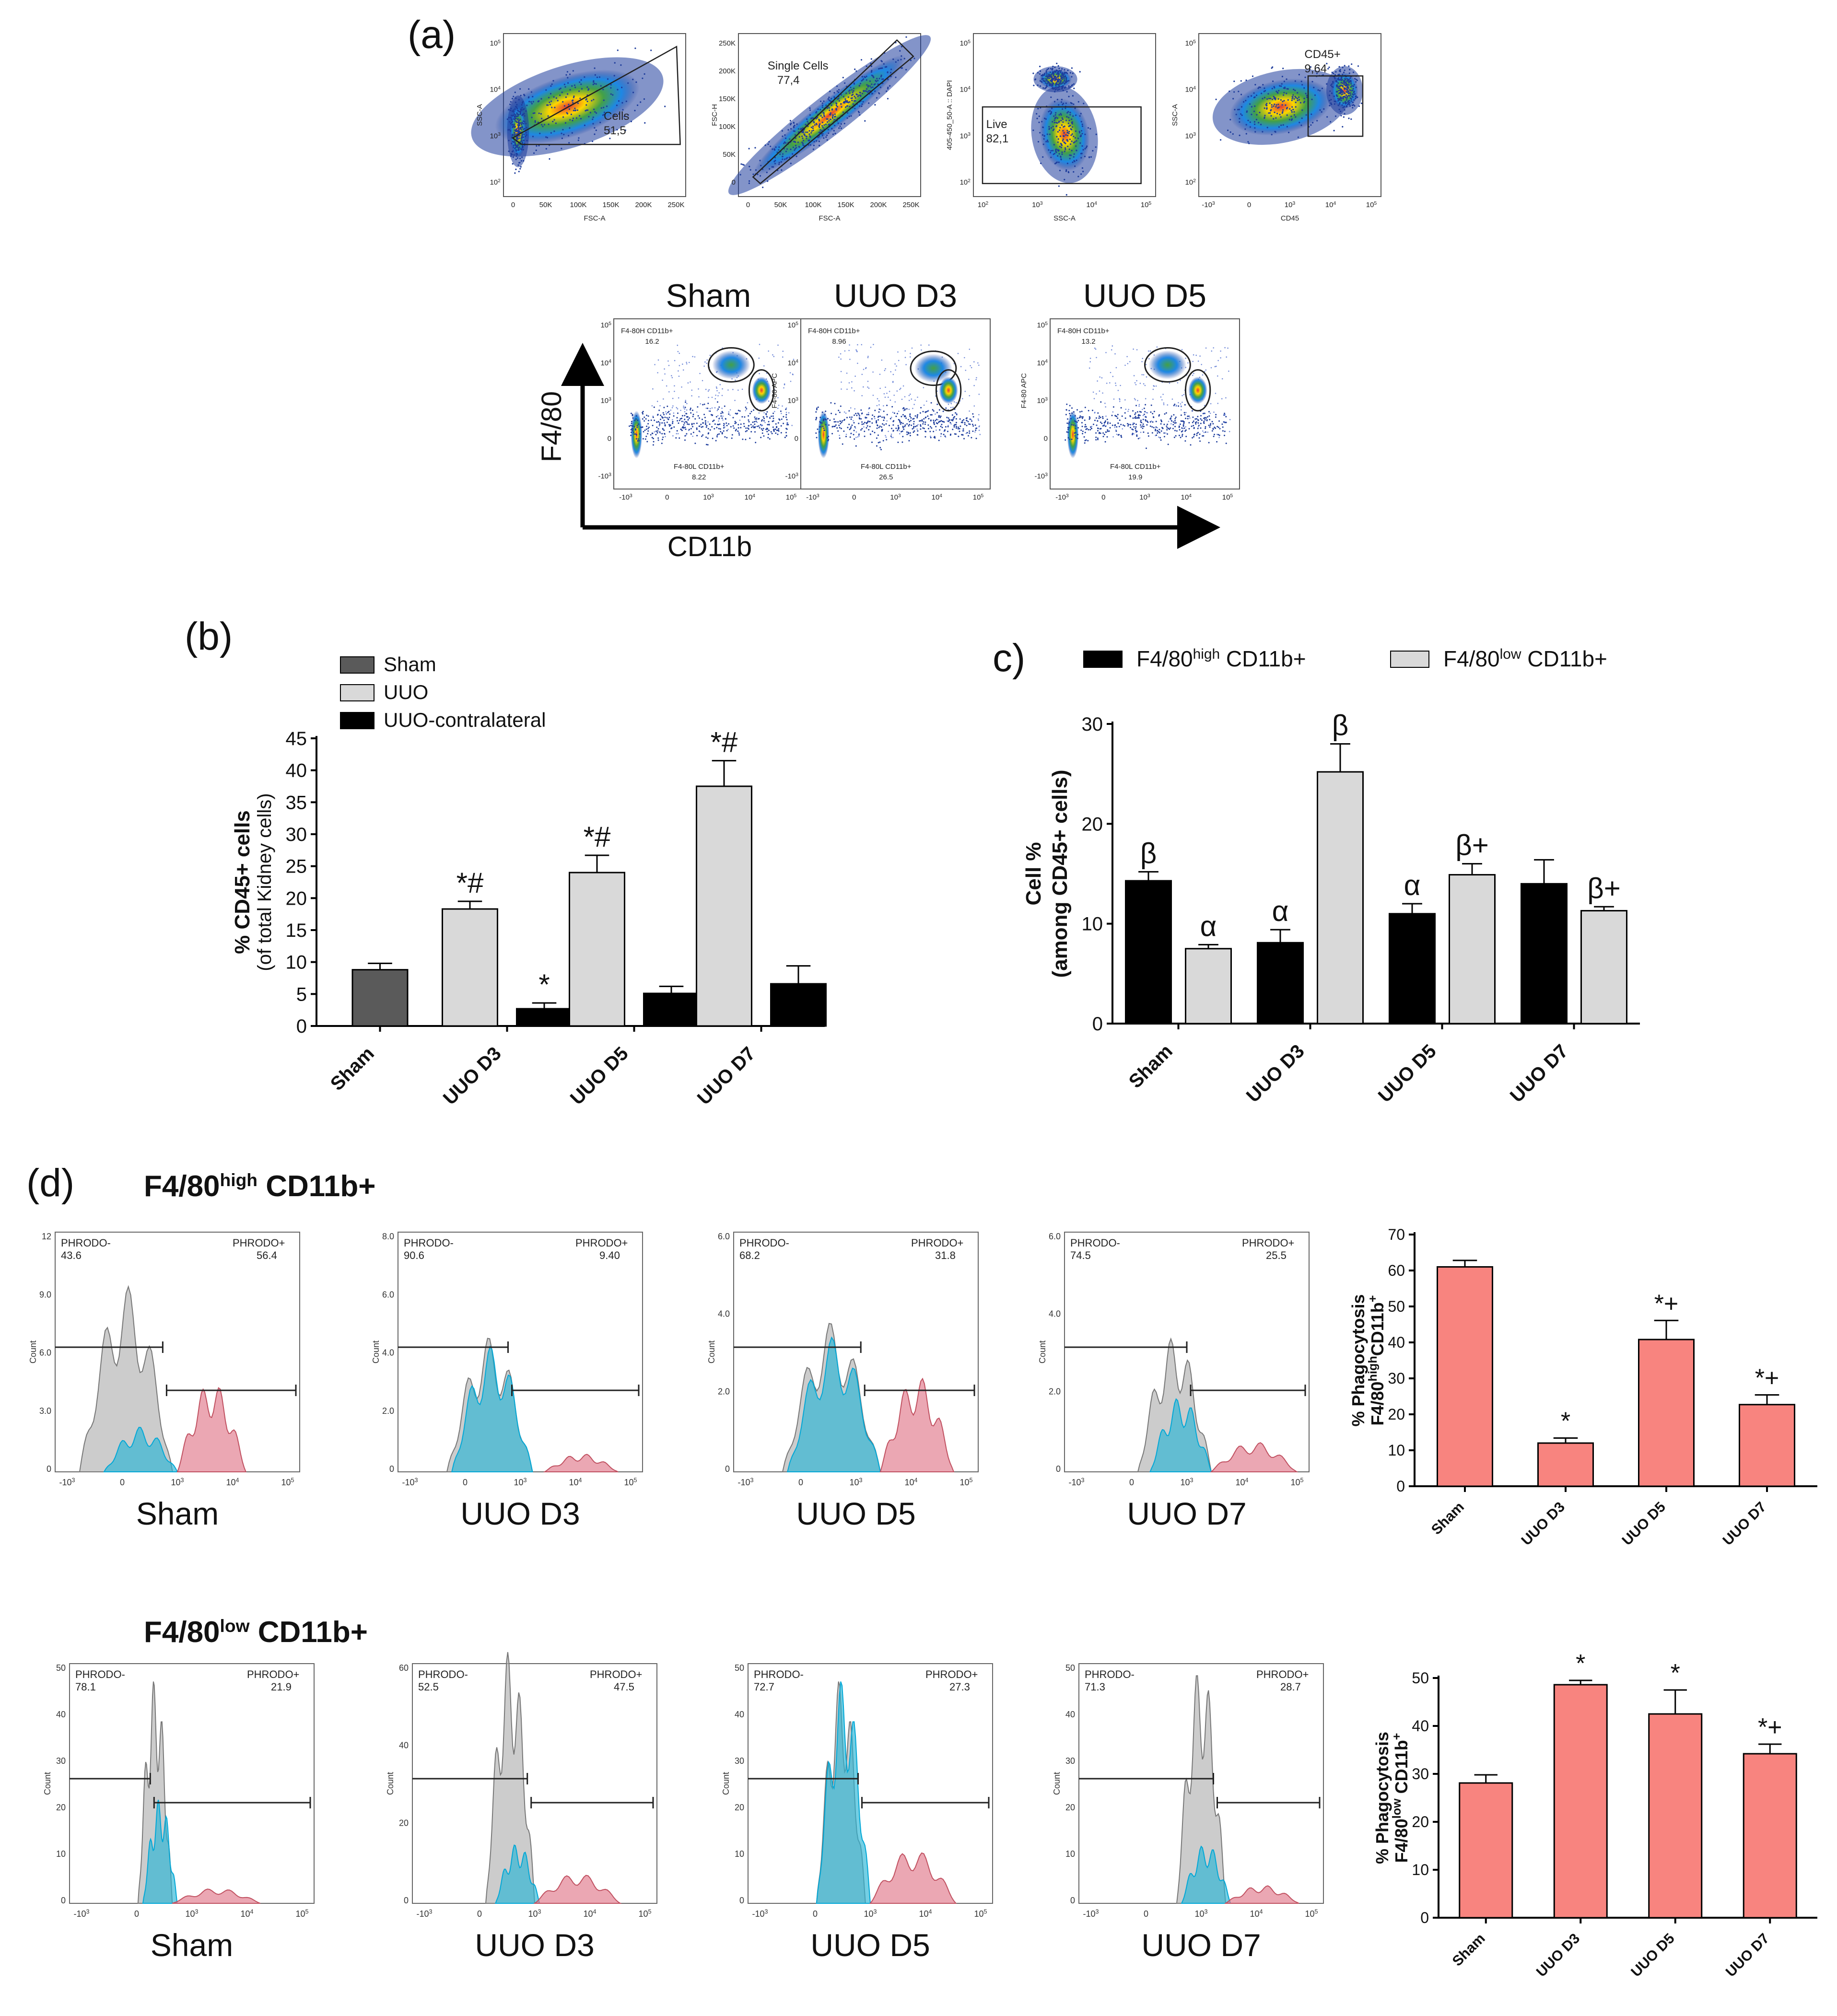 The width and height of the screenshot is (1837, 2016). What do you see at coordinates (1206, 1874) in the screenshot?
I see `histogram-curve` at bounding box center [1206, 1874].